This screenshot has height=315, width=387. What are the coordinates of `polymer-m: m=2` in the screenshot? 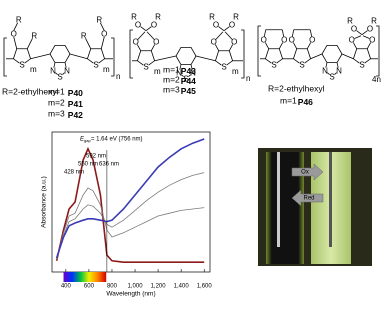 It's located at (171, 79).